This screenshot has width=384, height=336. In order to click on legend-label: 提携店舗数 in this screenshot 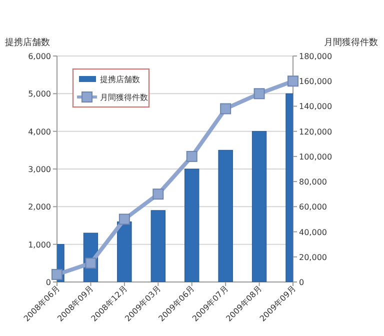, I will do `click(120, 79)`.